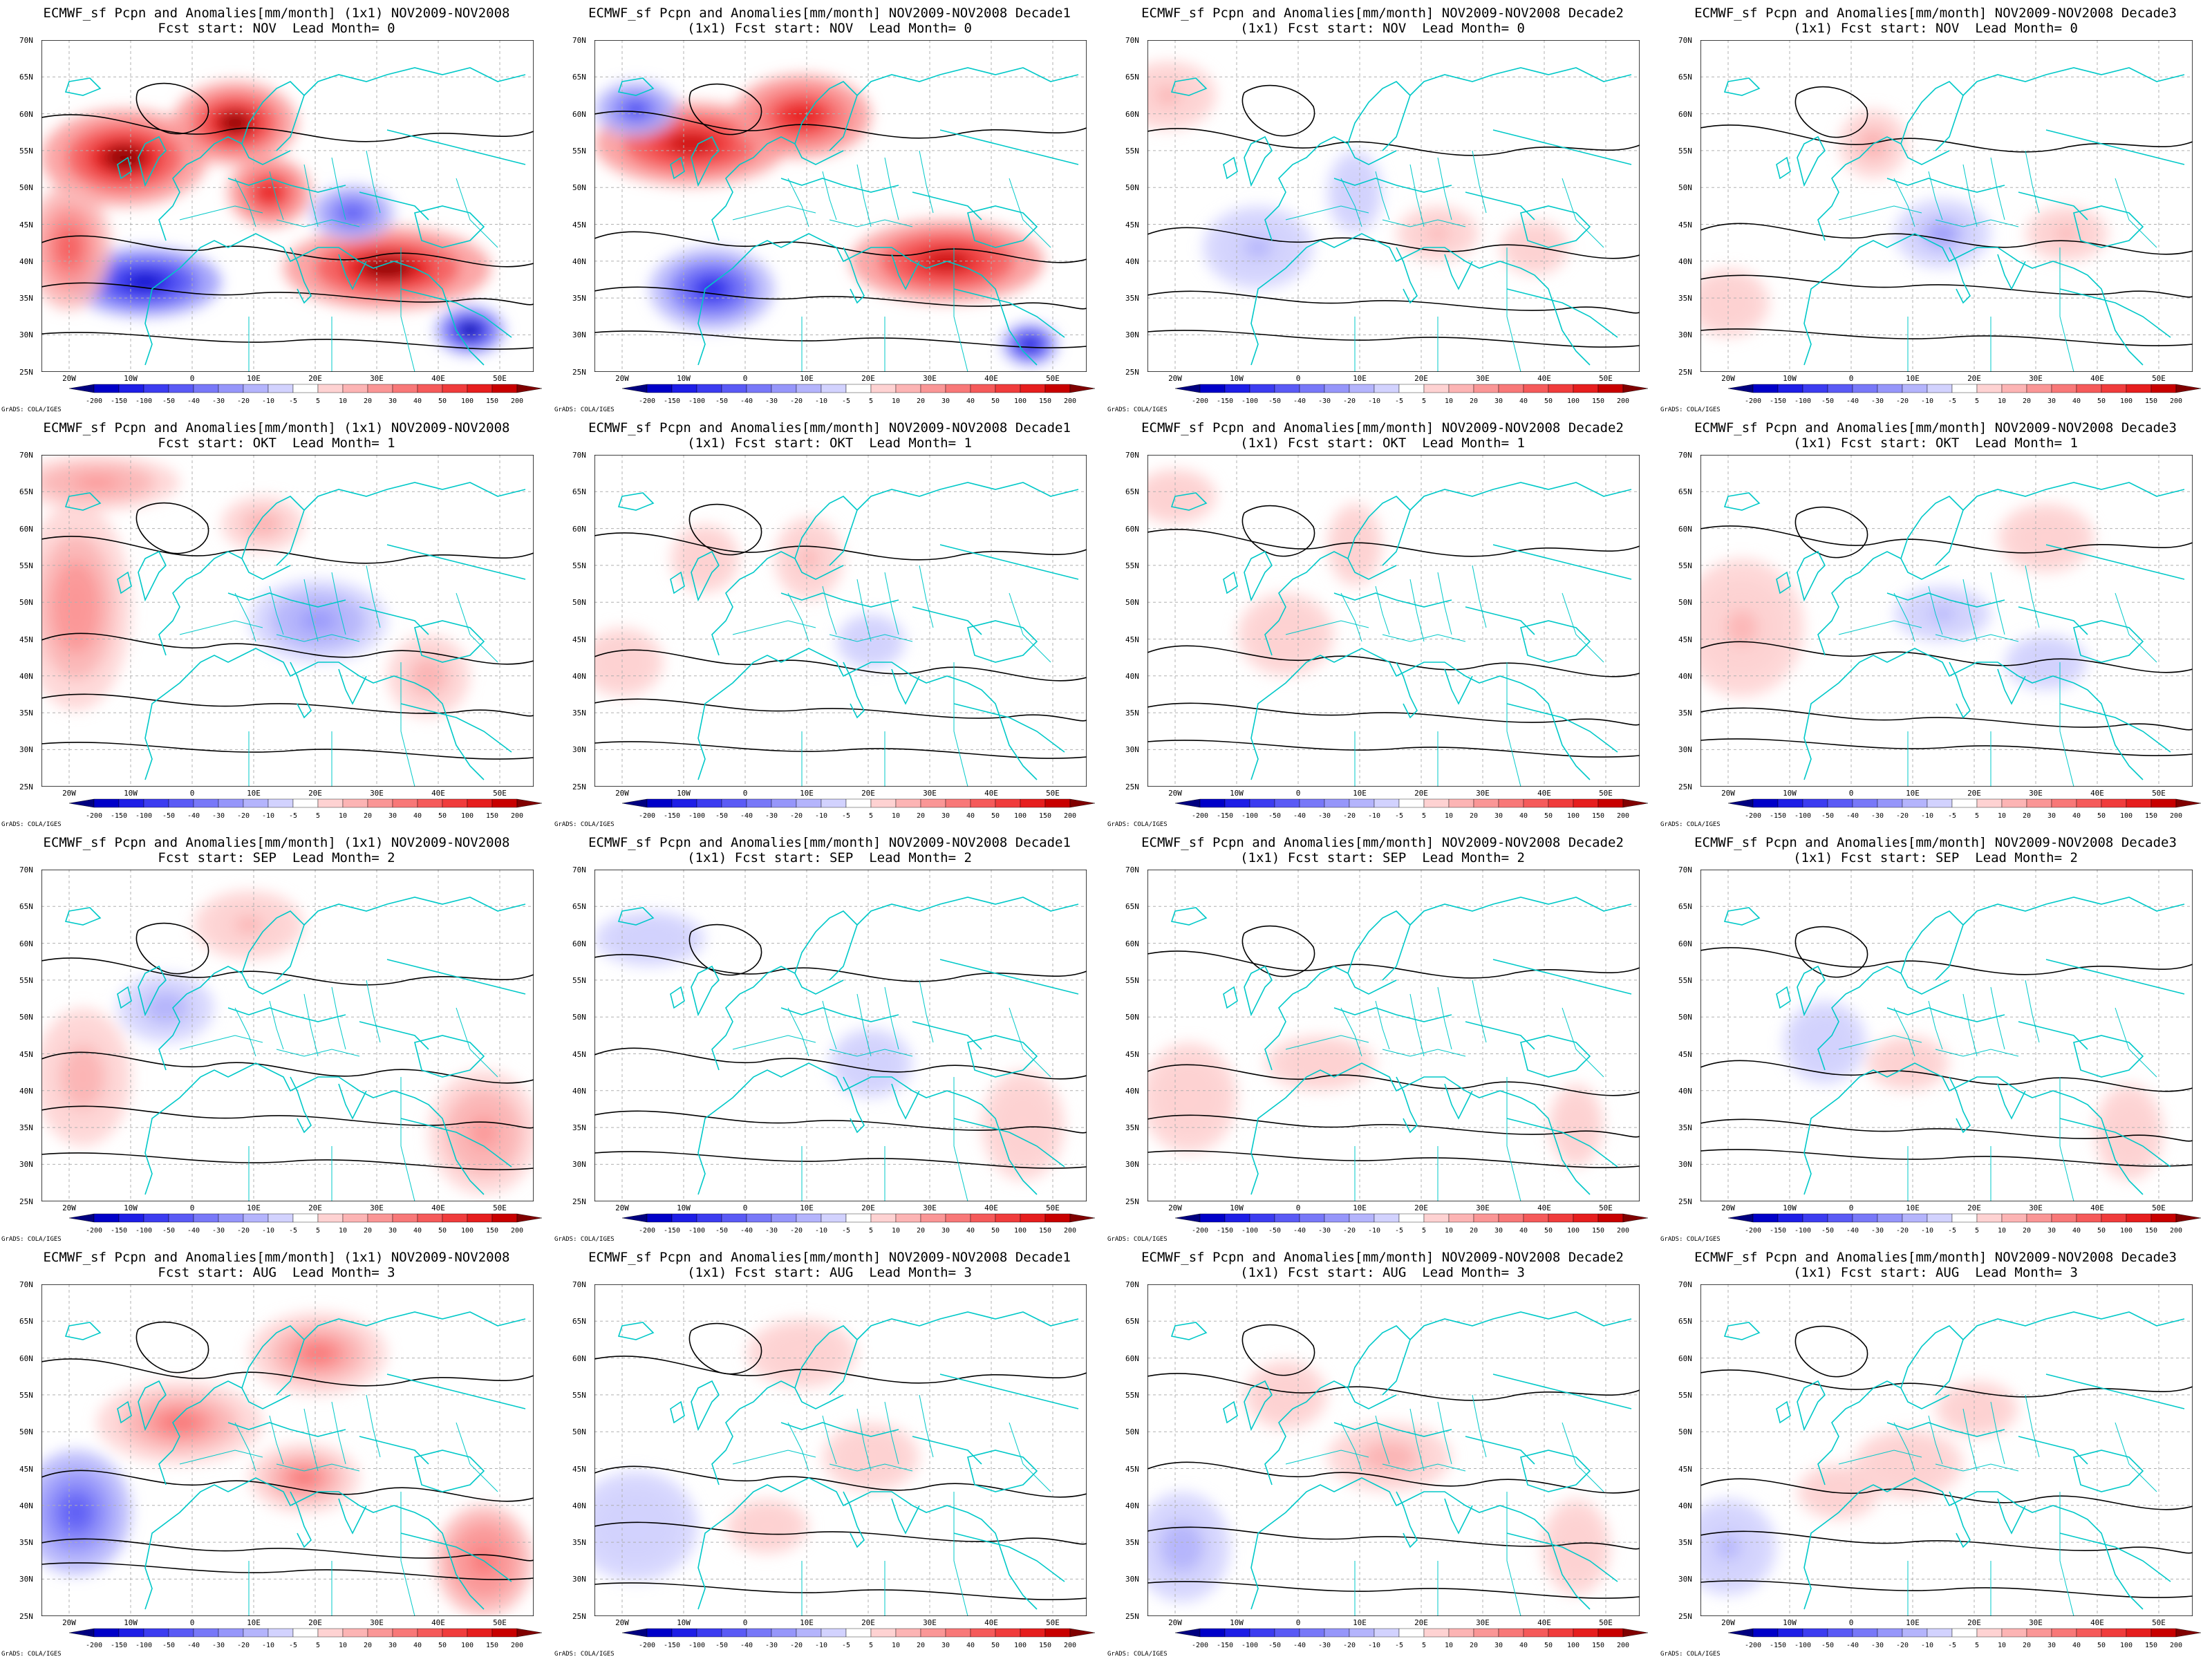 The width and height of the screenshot is (2212, 1659). What do you see at coordinates (500, 378) in the screenshot?
I see `longitude-label: 50E` at bounding box center [500, 378].